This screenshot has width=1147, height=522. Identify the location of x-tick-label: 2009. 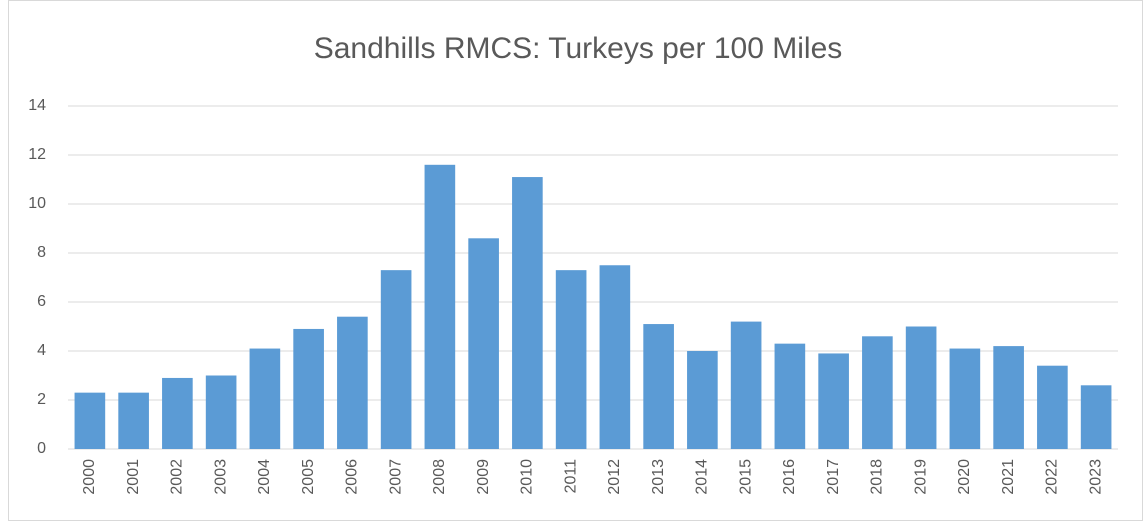
(483, 477).